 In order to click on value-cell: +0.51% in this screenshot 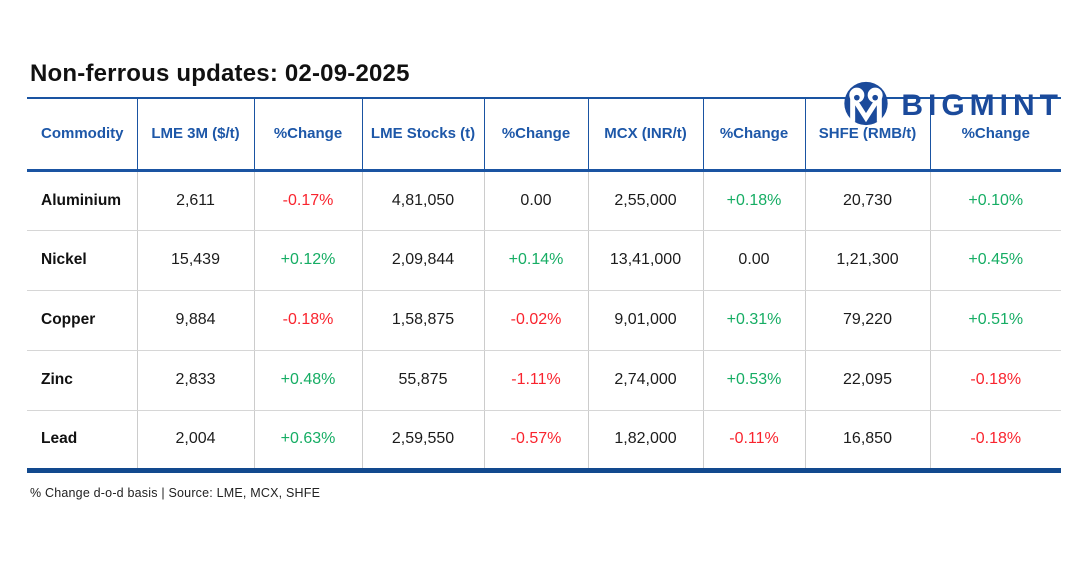, I will do `click(995, 320)`.